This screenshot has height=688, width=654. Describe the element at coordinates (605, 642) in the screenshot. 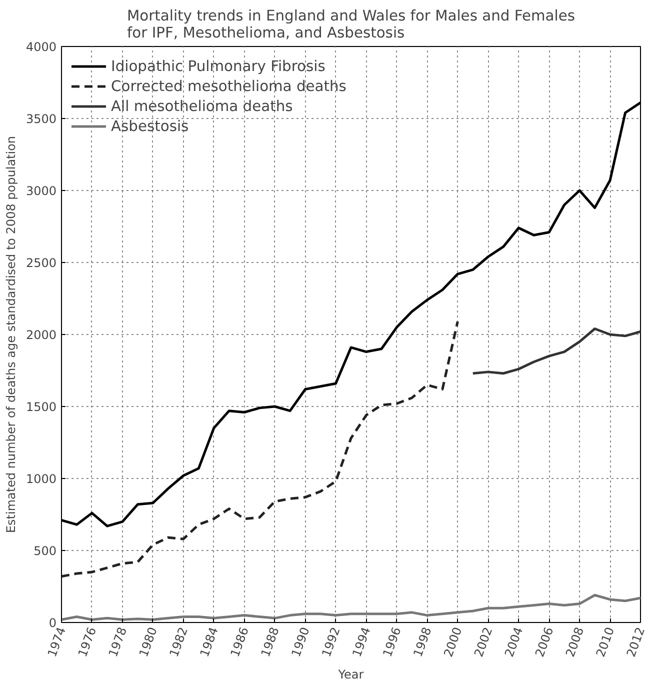

I see `x-tick-label: 2010` at that location.